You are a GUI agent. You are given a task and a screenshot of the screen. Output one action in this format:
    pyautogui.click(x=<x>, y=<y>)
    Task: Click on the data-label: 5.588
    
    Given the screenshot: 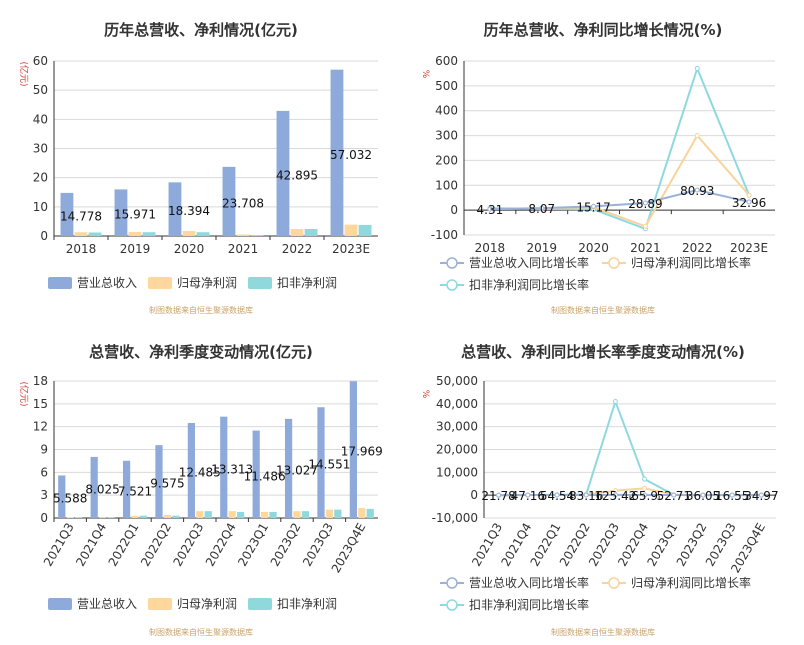 What is the action you would take?
    pyautogui.click(x=70, y=499)
    